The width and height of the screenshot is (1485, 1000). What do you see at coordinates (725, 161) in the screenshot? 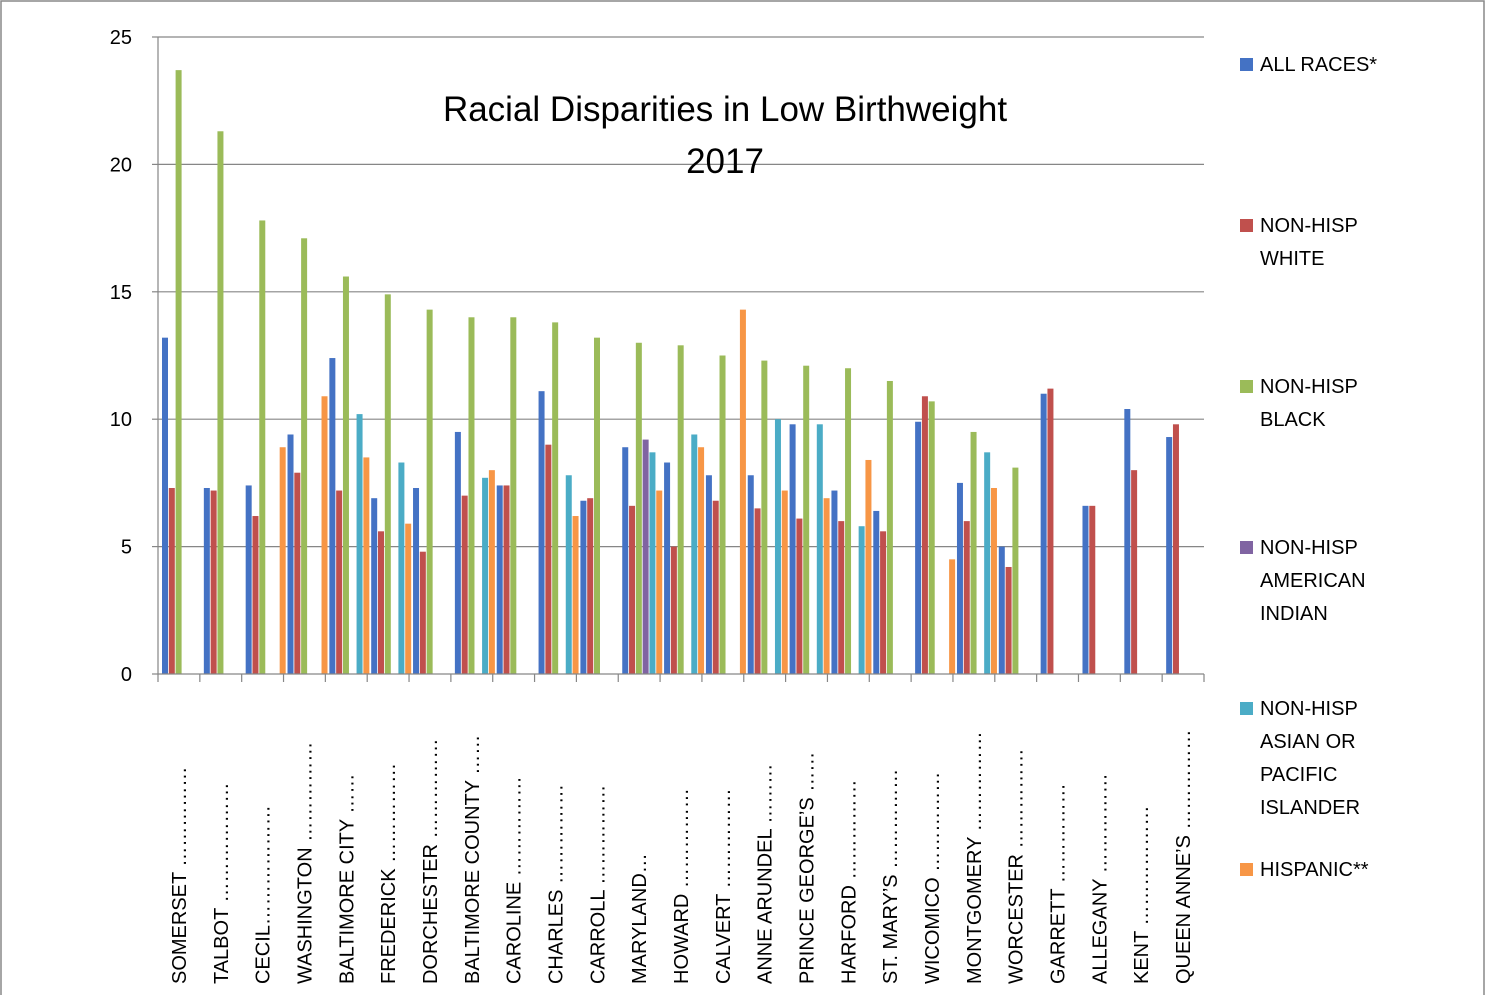
I see `chart-subtitle: 2017` at bounding box center [725, 161].